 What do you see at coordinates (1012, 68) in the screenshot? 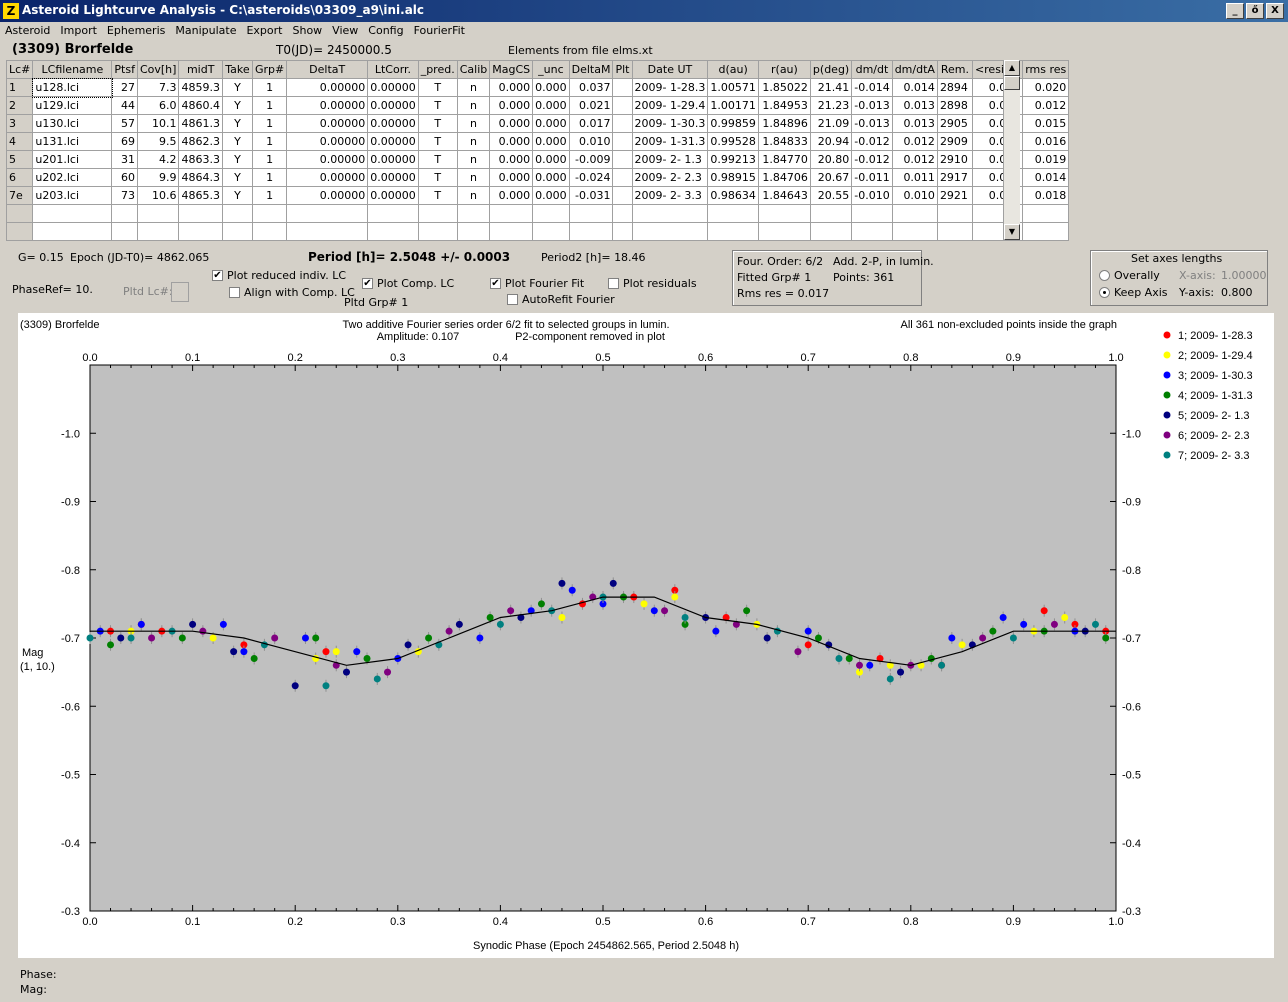
I see `scroll-up-icon: ▲` at bounding box center [1012, 68].